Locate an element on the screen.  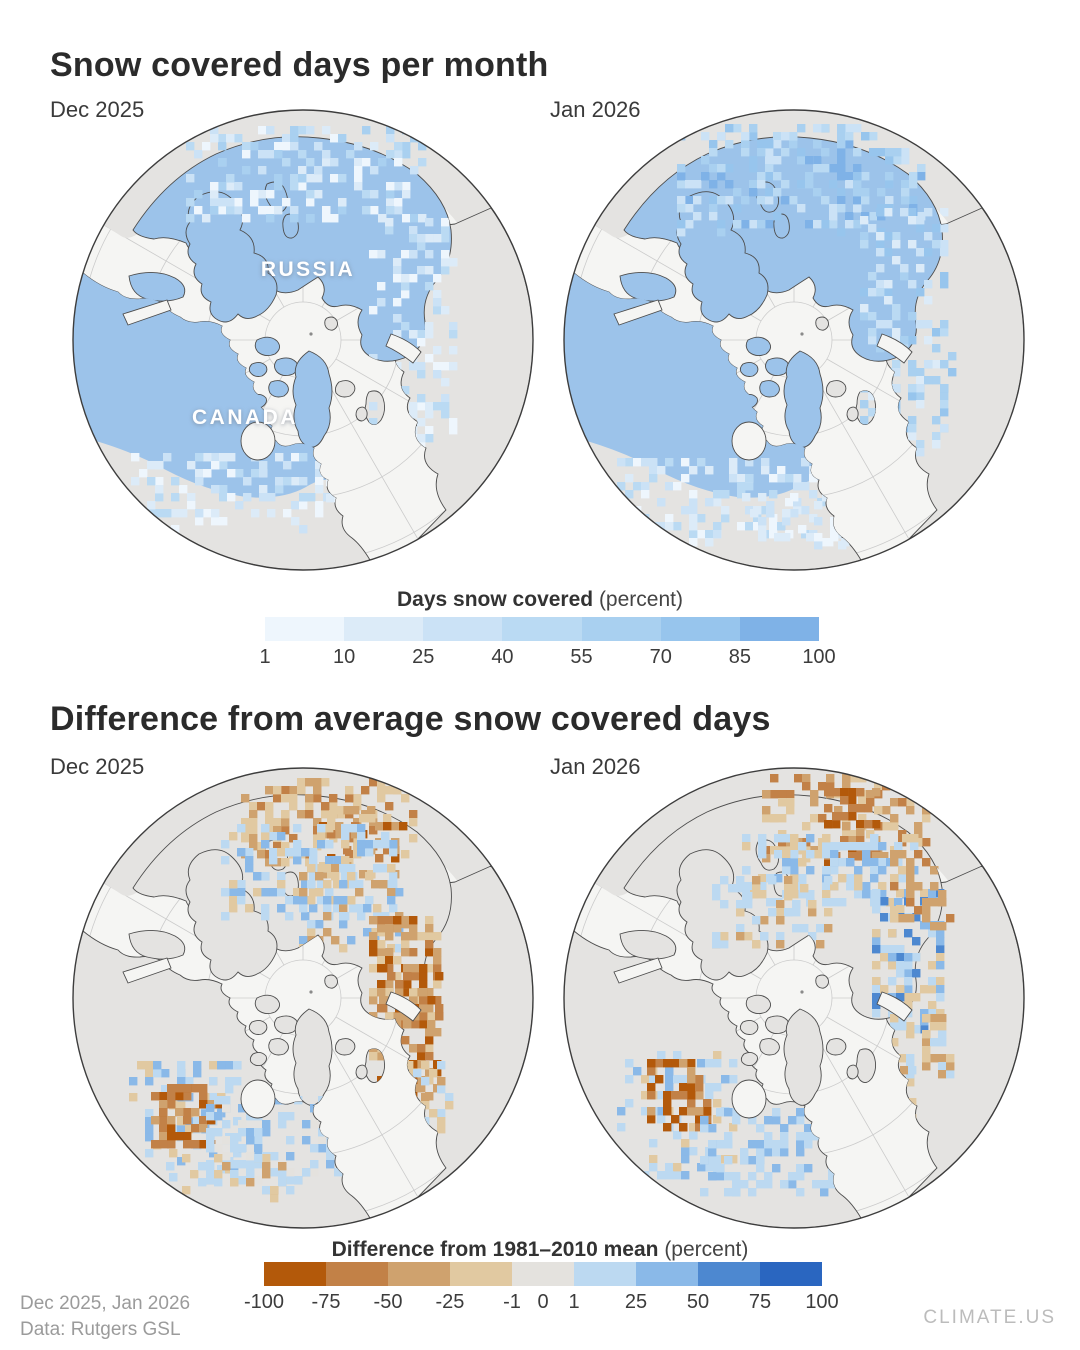
legend-tick-label: 50 is located at coordinates (698, 1302).